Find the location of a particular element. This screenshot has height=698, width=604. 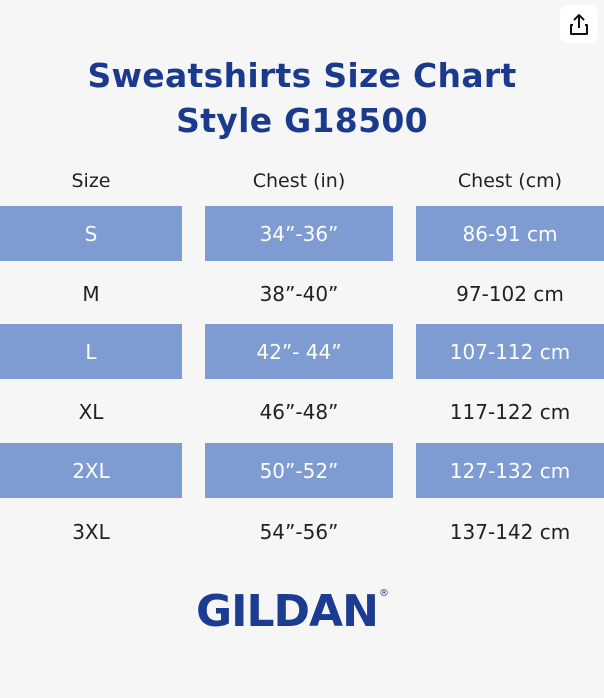

table-cell: 127-132 cm is located at coordinates (510, 470).